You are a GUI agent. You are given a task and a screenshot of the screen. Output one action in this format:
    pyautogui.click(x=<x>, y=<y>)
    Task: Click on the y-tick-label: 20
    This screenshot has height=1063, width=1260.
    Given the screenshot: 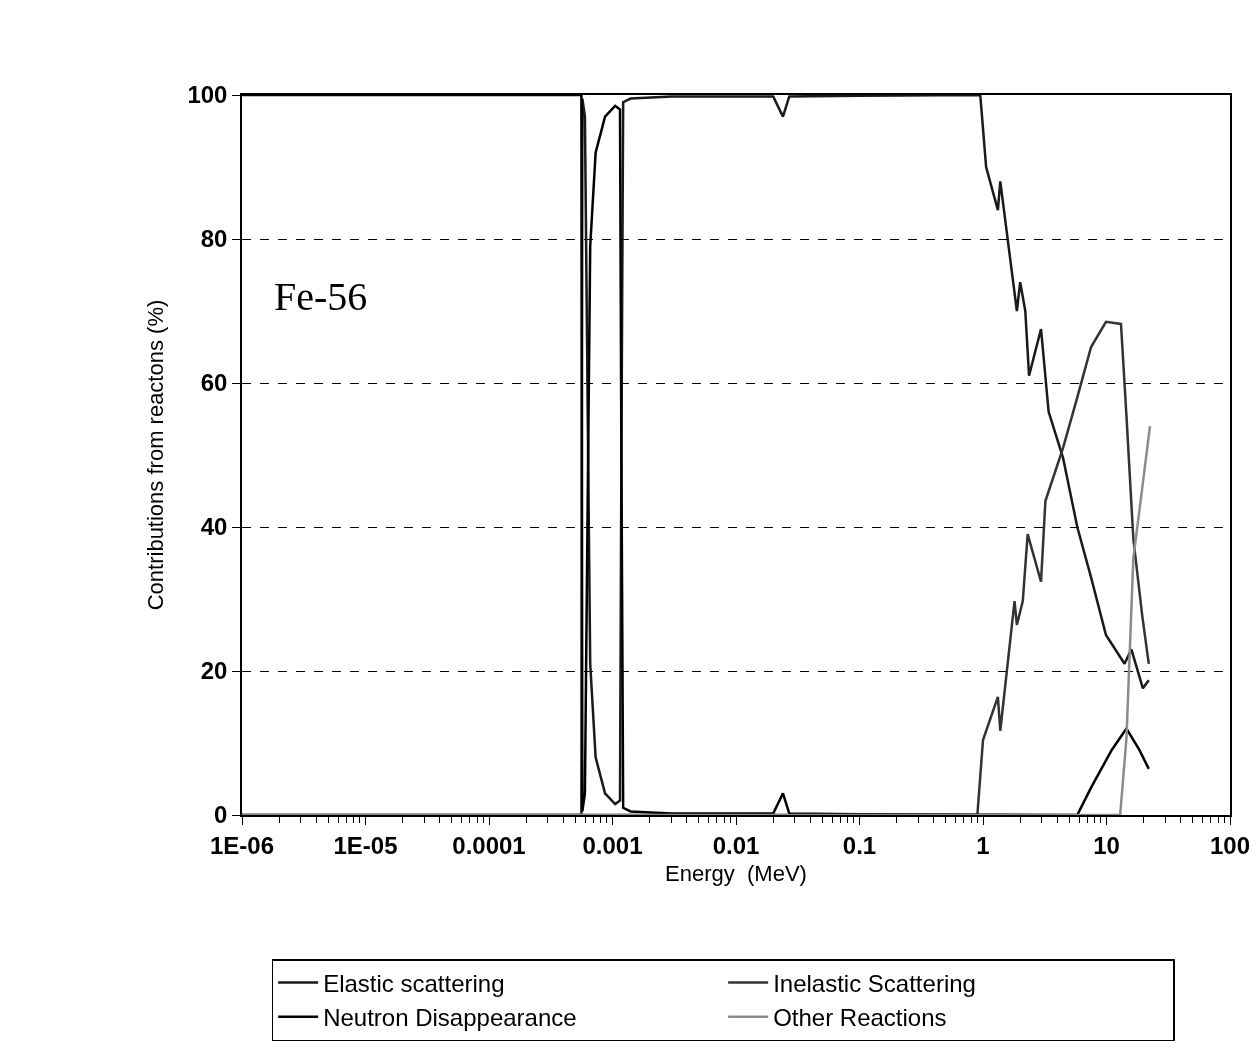 What is the action you would take?
    pyautogui.click(x=214, y=671)
    